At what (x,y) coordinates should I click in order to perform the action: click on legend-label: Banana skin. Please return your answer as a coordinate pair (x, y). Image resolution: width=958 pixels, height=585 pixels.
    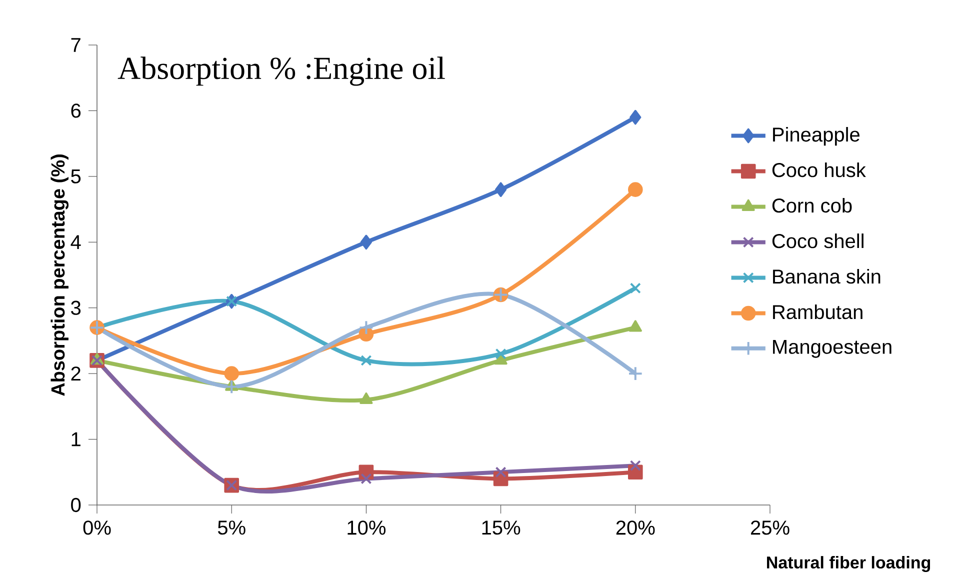
    Looking at the image, I should click on (826, 276).